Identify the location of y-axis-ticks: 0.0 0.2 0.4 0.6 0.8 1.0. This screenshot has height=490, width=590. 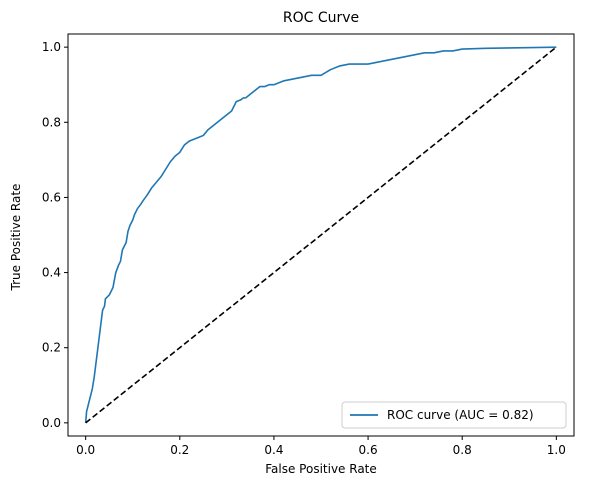
(55, 235).